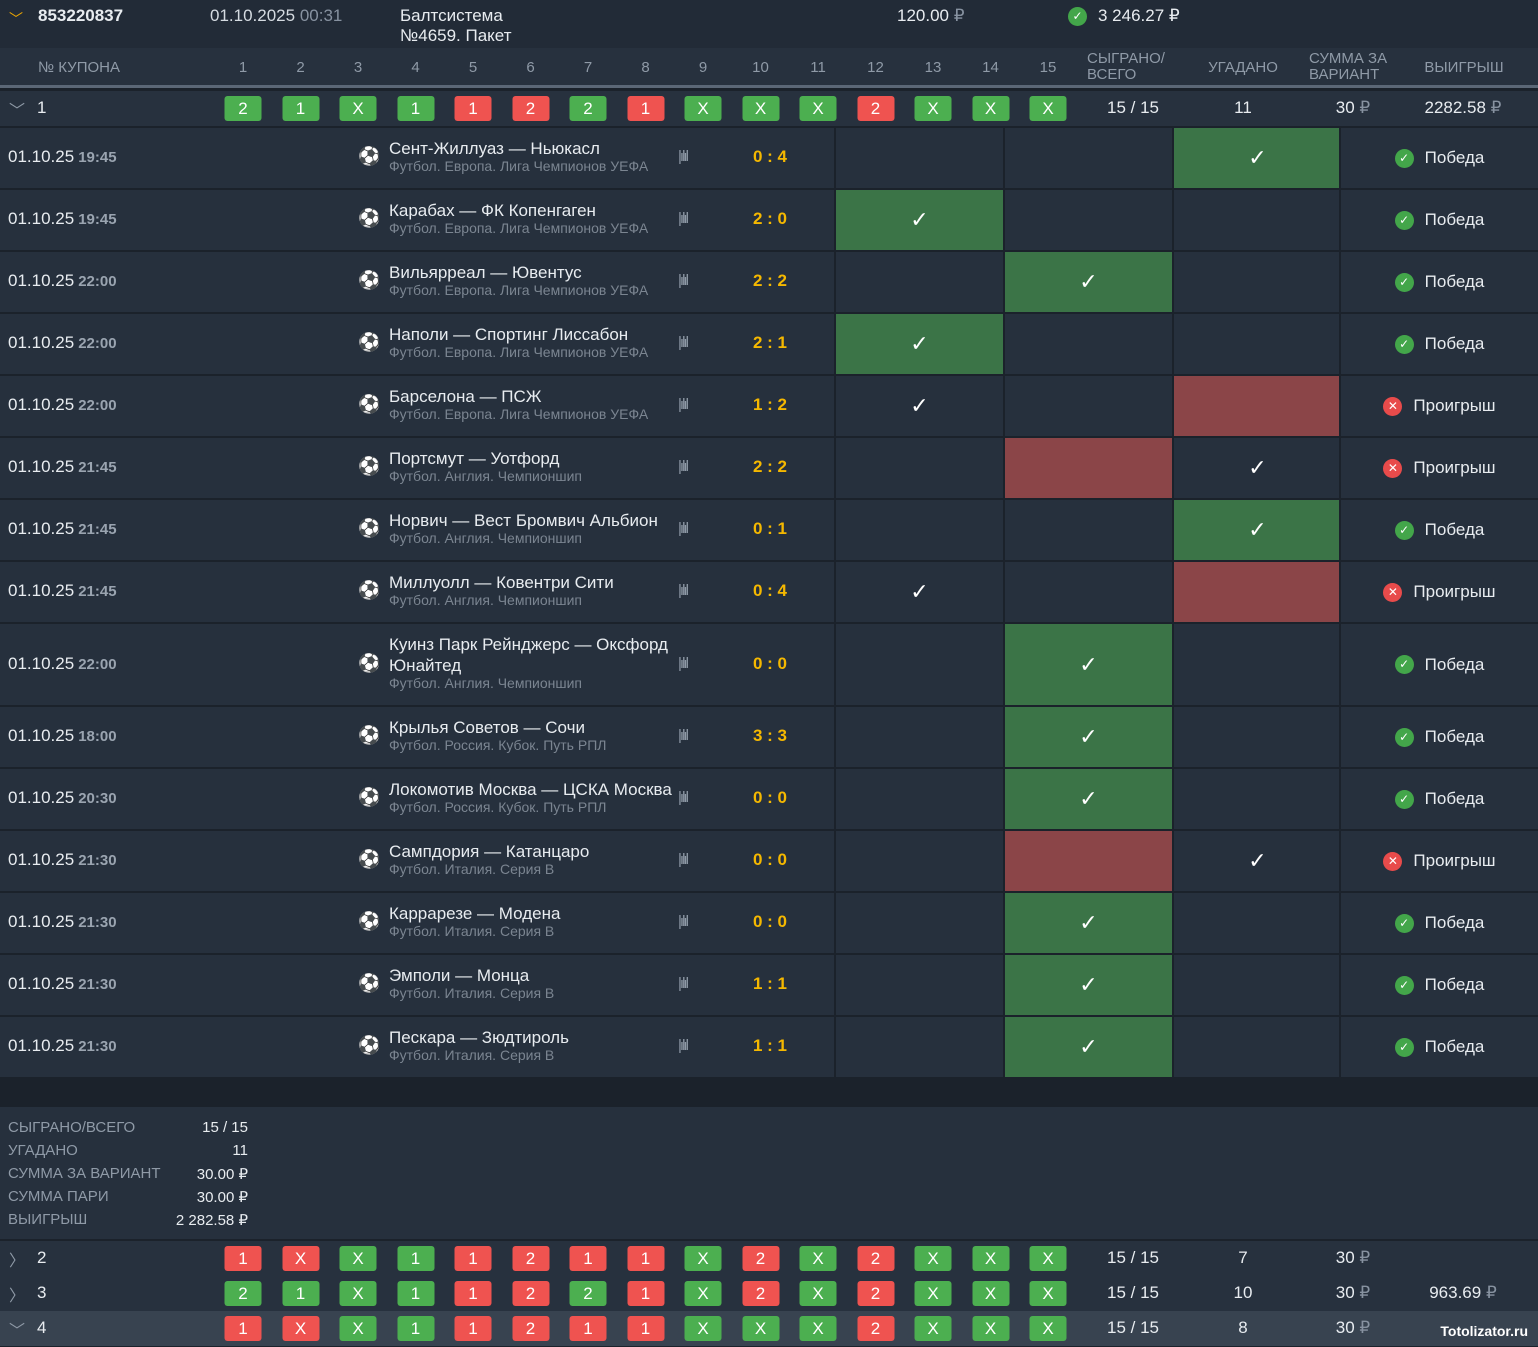 This screenshot has height=1347, width=1538. I want to click on match-title: Эмполи — Монца Футбол. Италия. Серия B, so click(531, 982).